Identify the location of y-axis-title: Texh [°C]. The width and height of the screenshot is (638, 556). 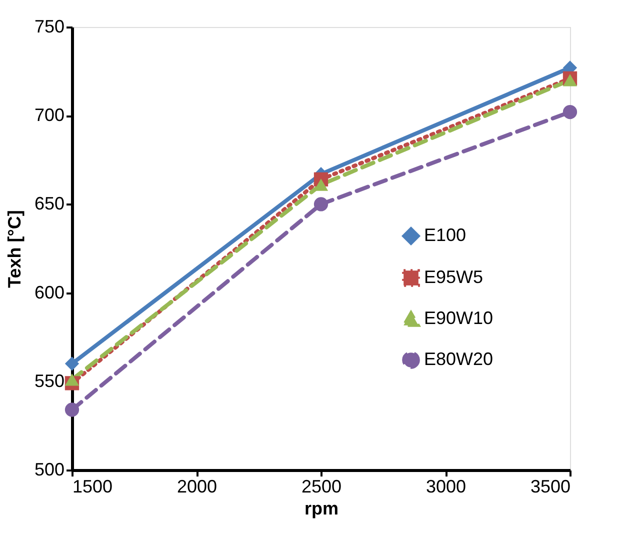
(14, 249).